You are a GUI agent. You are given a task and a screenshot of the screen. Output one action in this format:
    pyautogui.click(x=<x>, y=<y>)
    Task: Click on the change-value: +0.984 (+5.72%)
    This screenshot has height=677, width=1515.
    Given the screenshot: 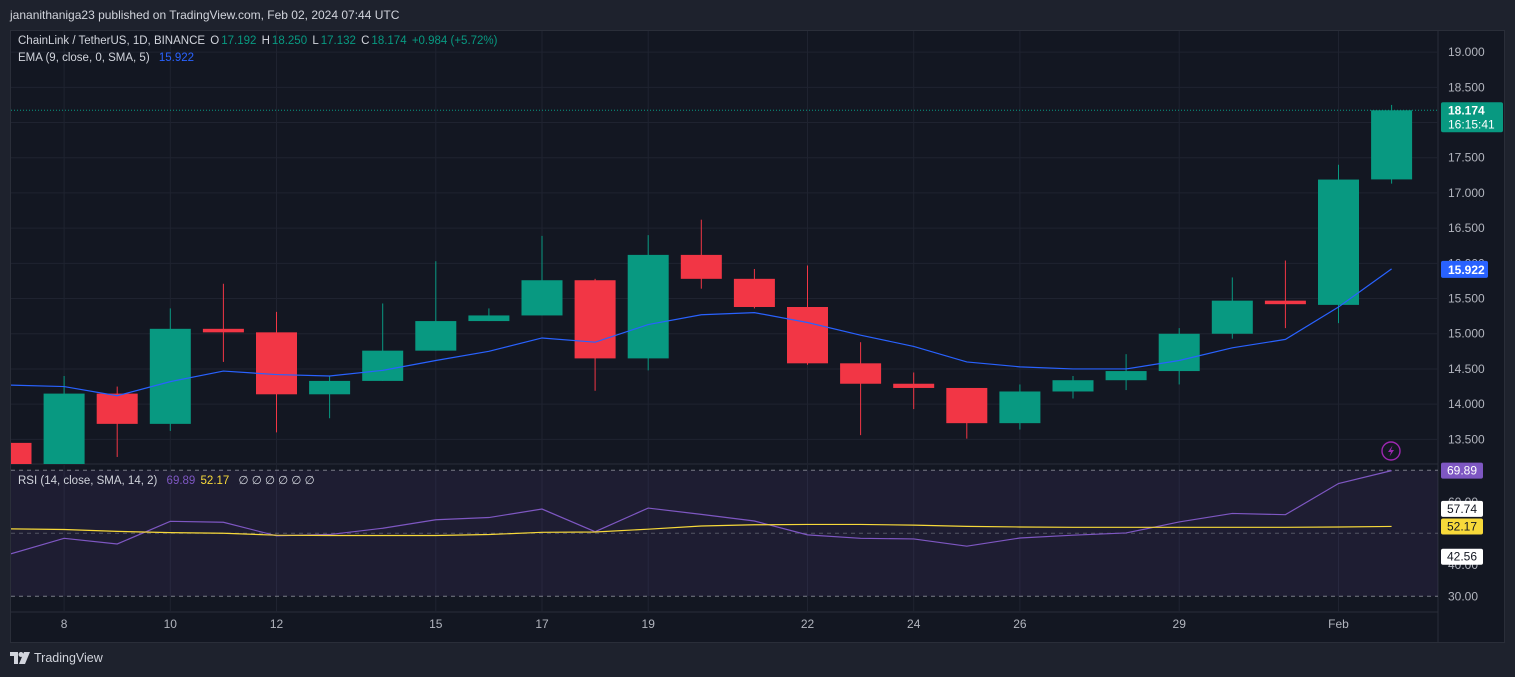 What is the action you would take?
    pyautogui.click(x=454, y=41)
    